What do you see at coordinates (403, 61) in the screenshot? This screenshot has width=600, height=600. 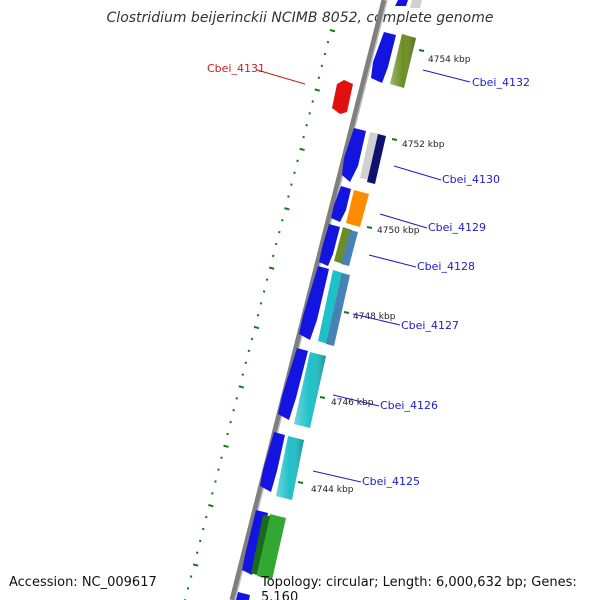 I see `gene-block-cbei-4132-shade` at bounding box center [403, 61].